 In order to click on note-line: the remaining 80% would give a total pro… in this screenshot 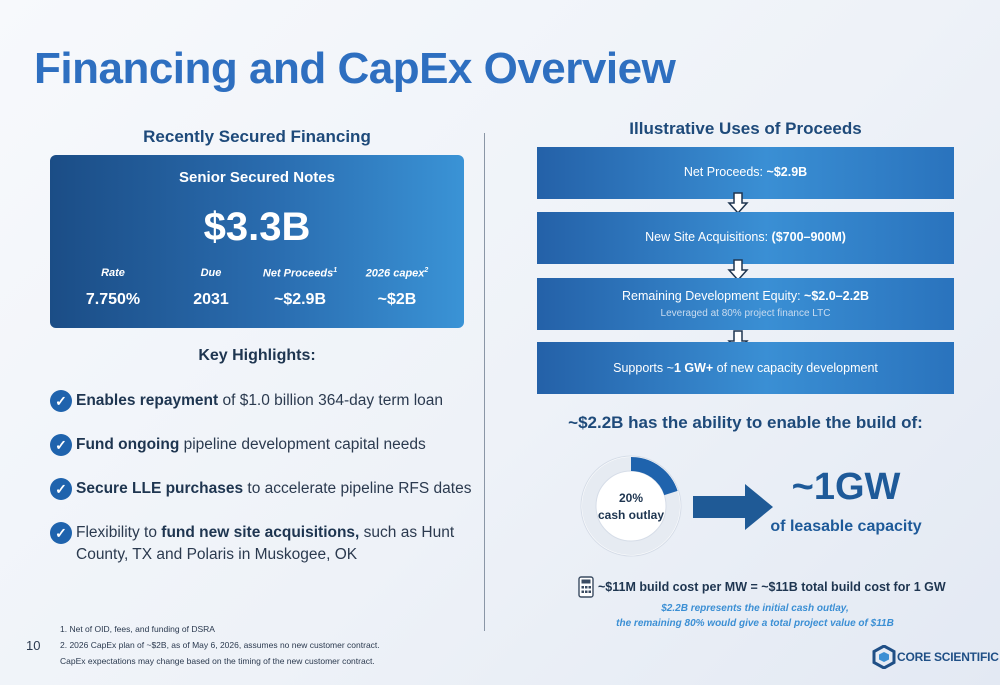, I will do `click(755, 623)`.